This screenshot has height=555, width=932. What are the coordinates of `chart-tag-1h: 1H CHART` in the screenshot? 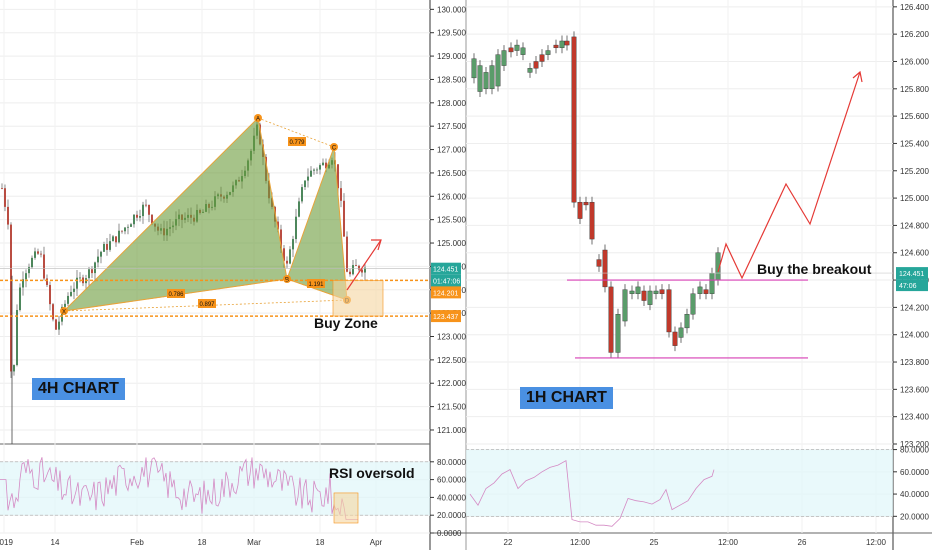 It's located at (566, 398).